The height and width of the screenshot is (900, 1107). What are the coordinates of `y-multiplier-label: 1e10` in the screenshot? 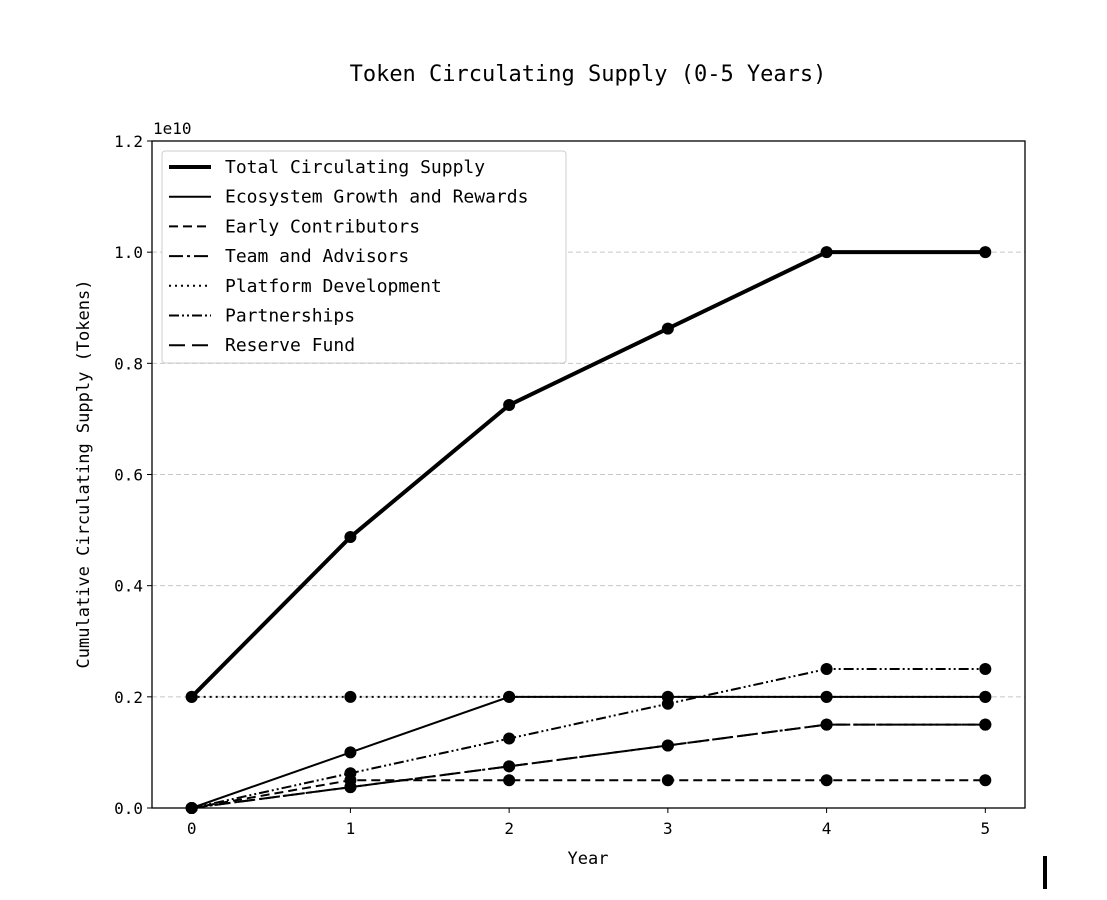 It's located at (172, 128).